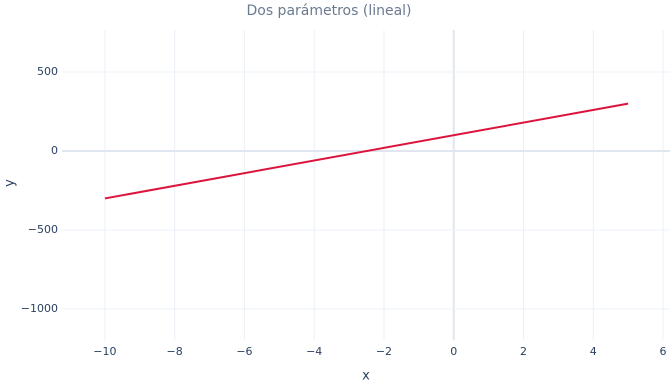 The image size is (672, 384). What do you see at coordinates (104, 351) in the screenshot?
I see `x-tick-label: −10` at bounding box center [104, 351].